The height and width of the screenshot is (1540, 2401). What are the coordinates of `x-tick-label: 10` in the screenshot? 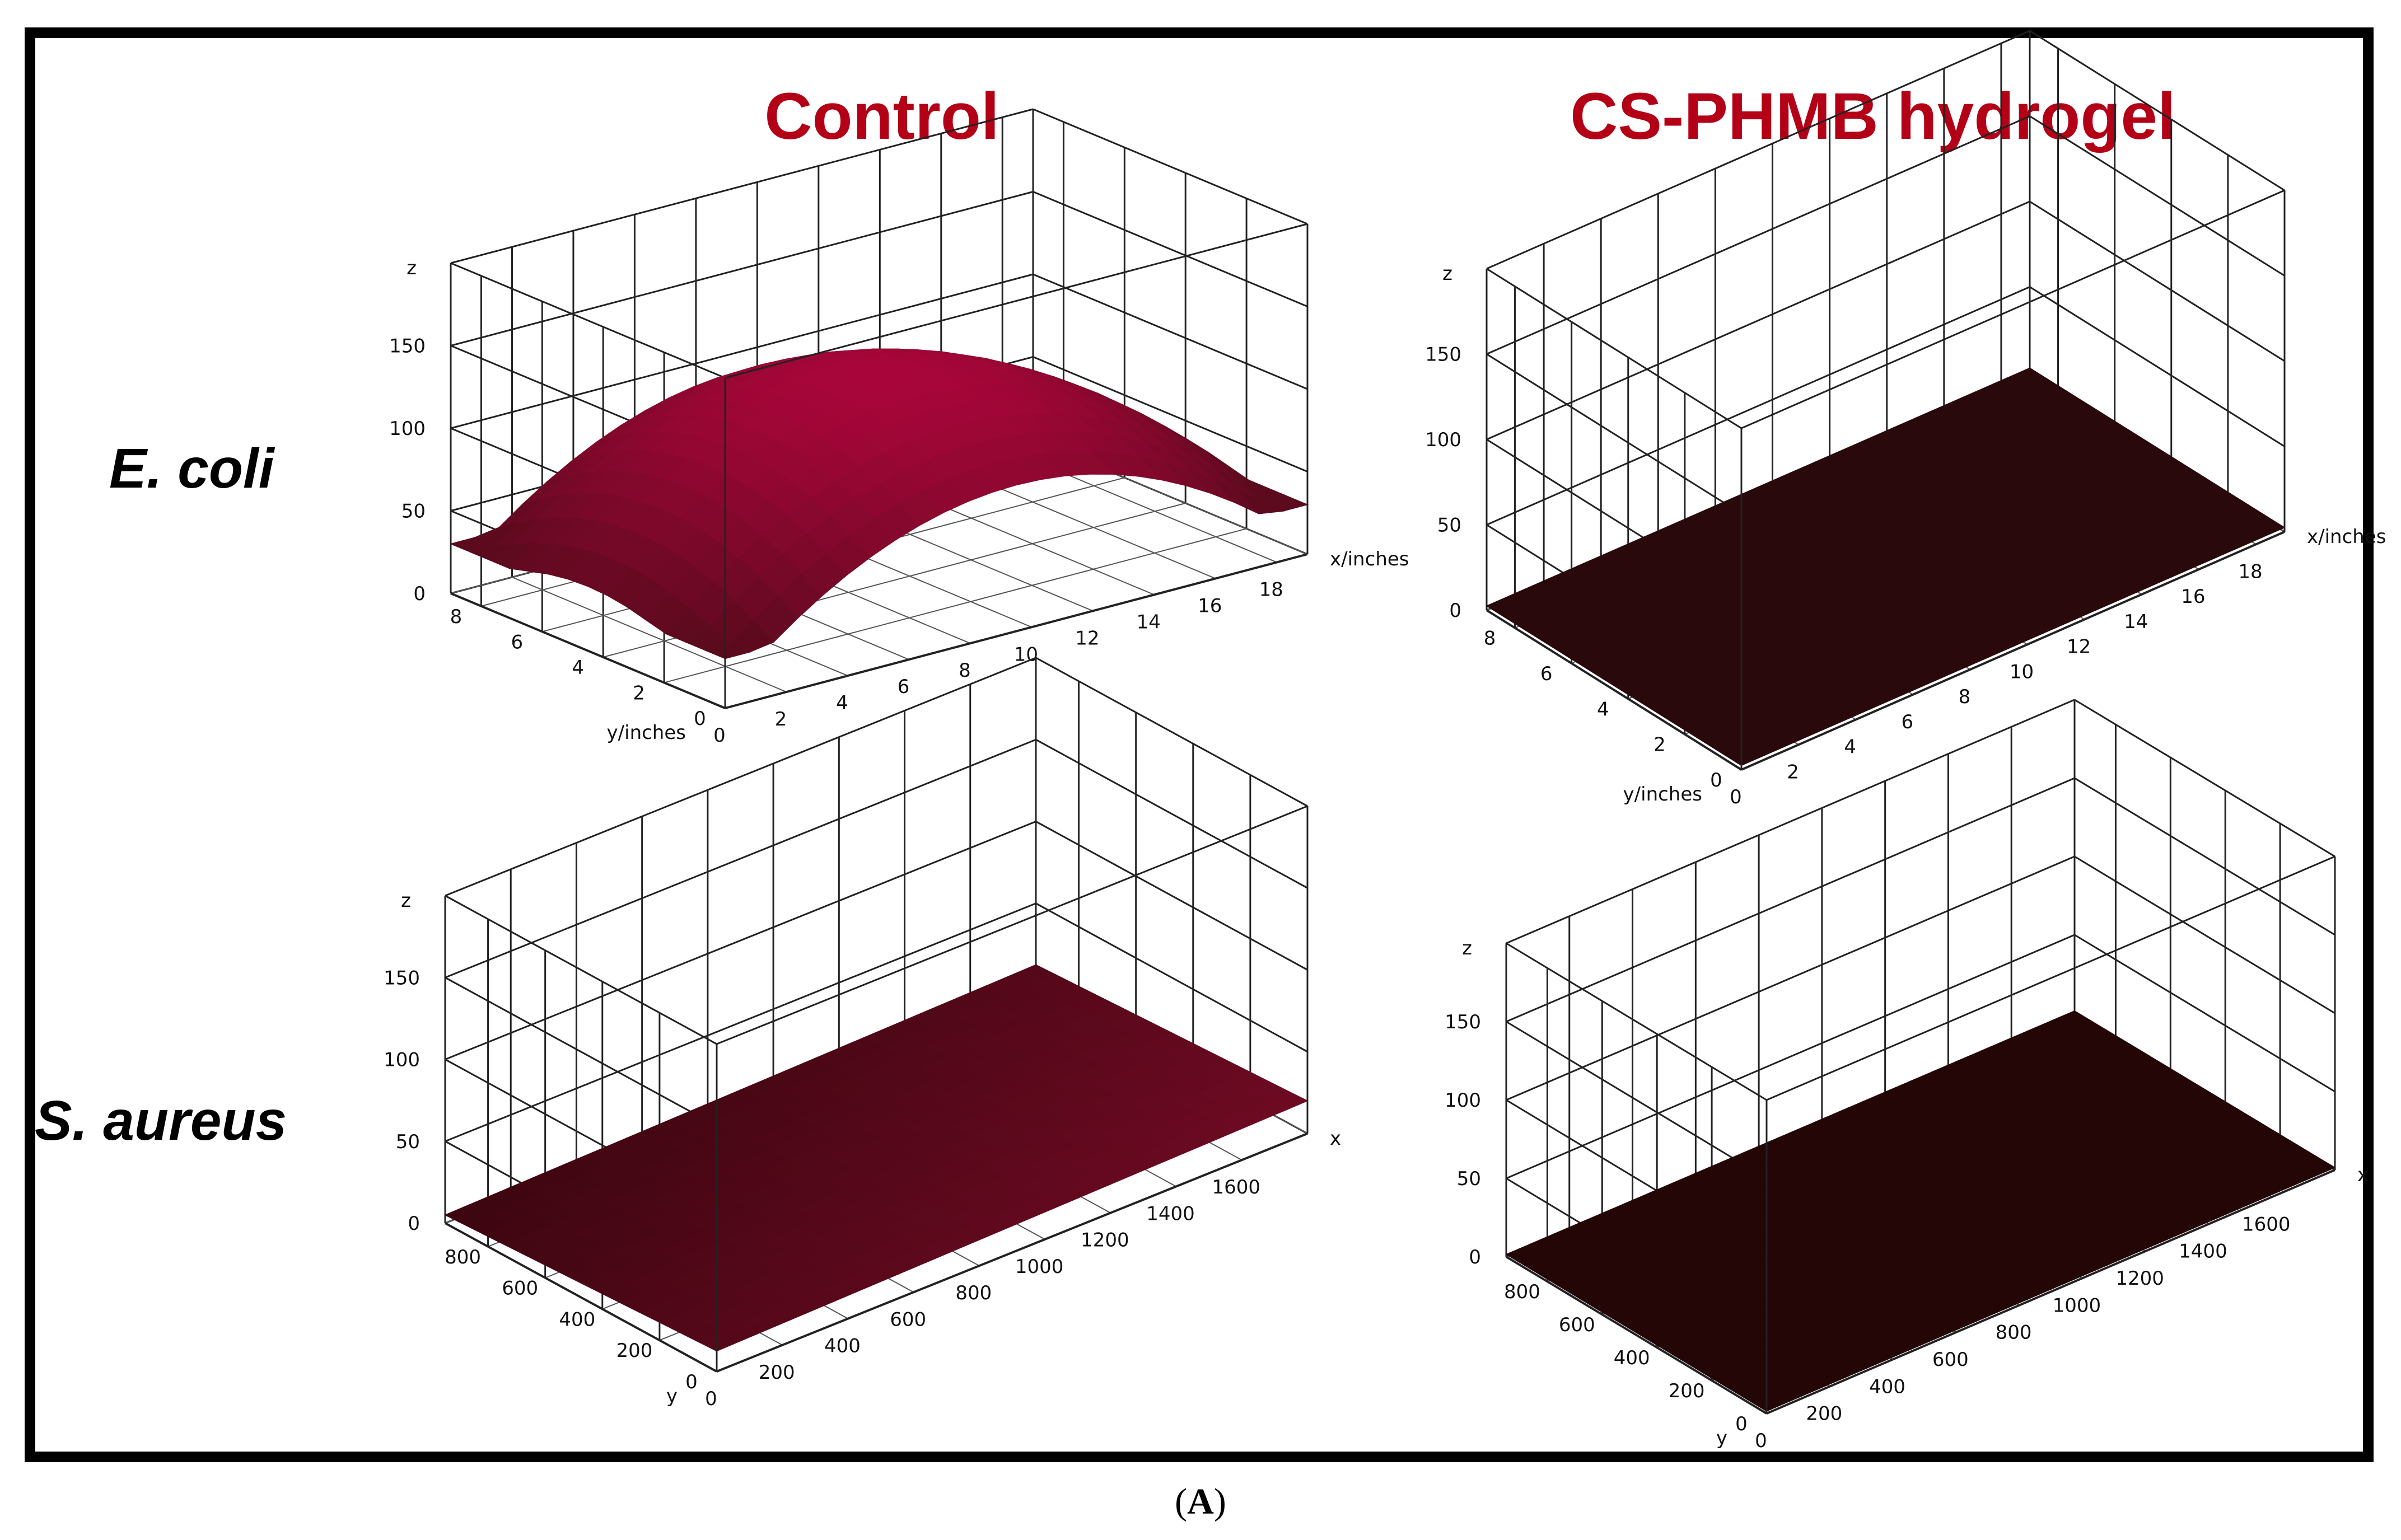 It's located at (2022, 672).